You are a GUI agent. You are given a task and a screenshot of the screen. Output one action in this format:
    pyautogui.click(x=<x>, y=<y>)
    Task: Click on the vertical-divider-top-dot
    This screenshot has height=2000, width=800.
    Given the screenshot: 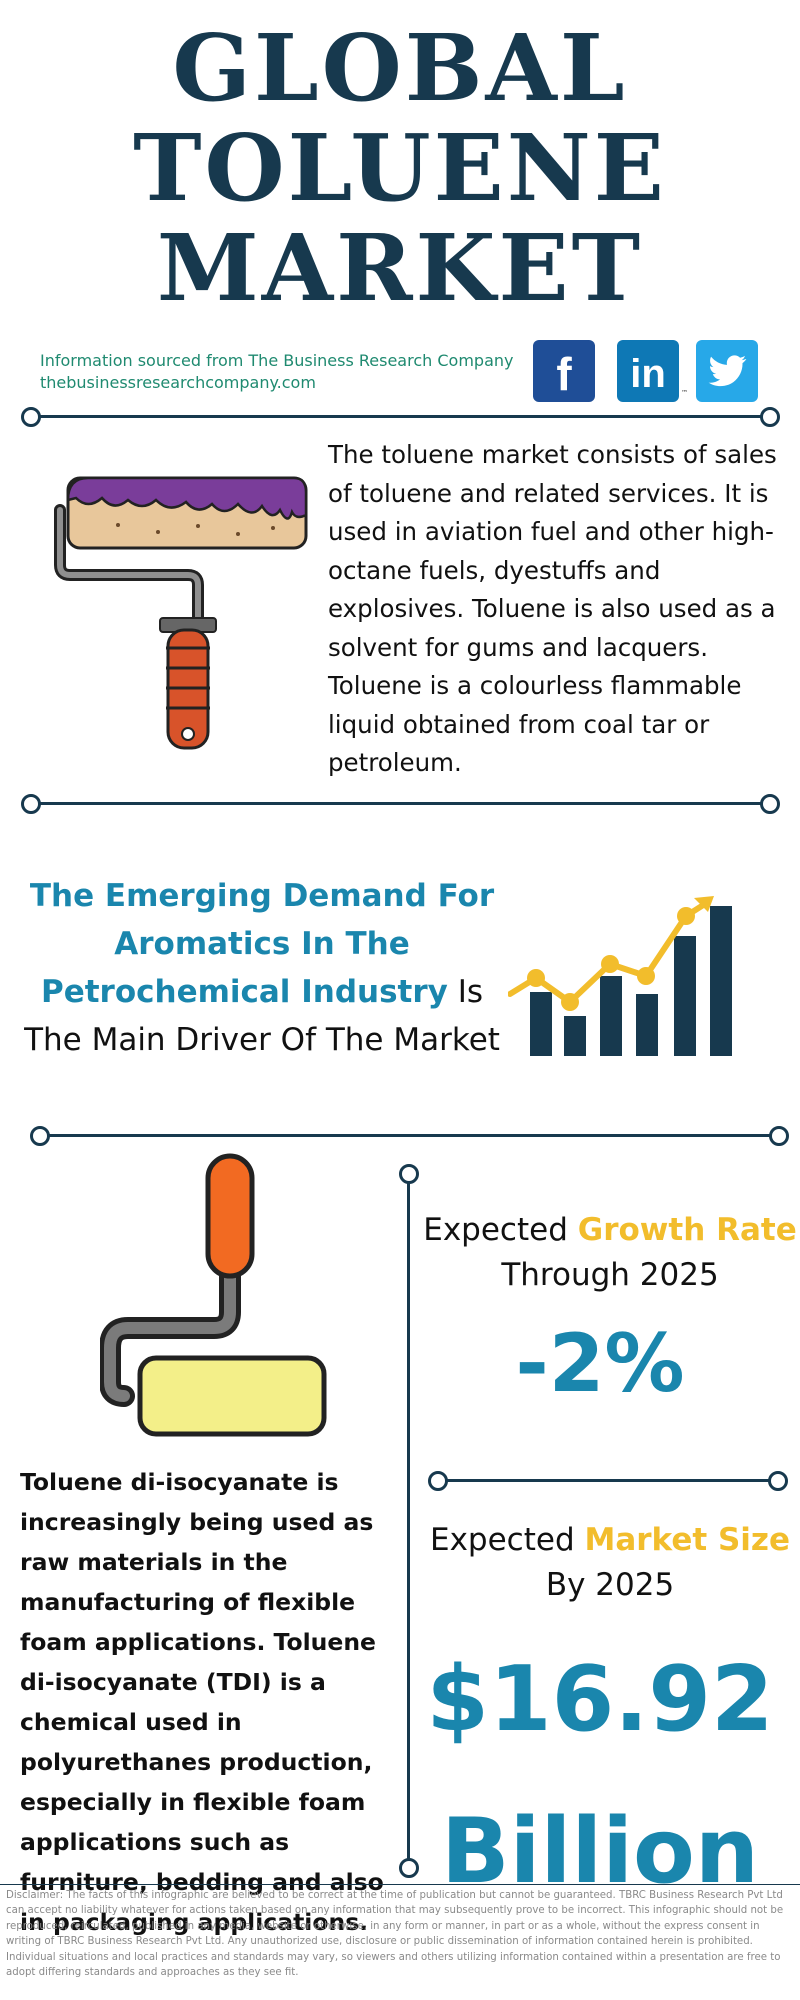 What is the action you would take?
    pyautogui.click(x=409, y=1174)
    